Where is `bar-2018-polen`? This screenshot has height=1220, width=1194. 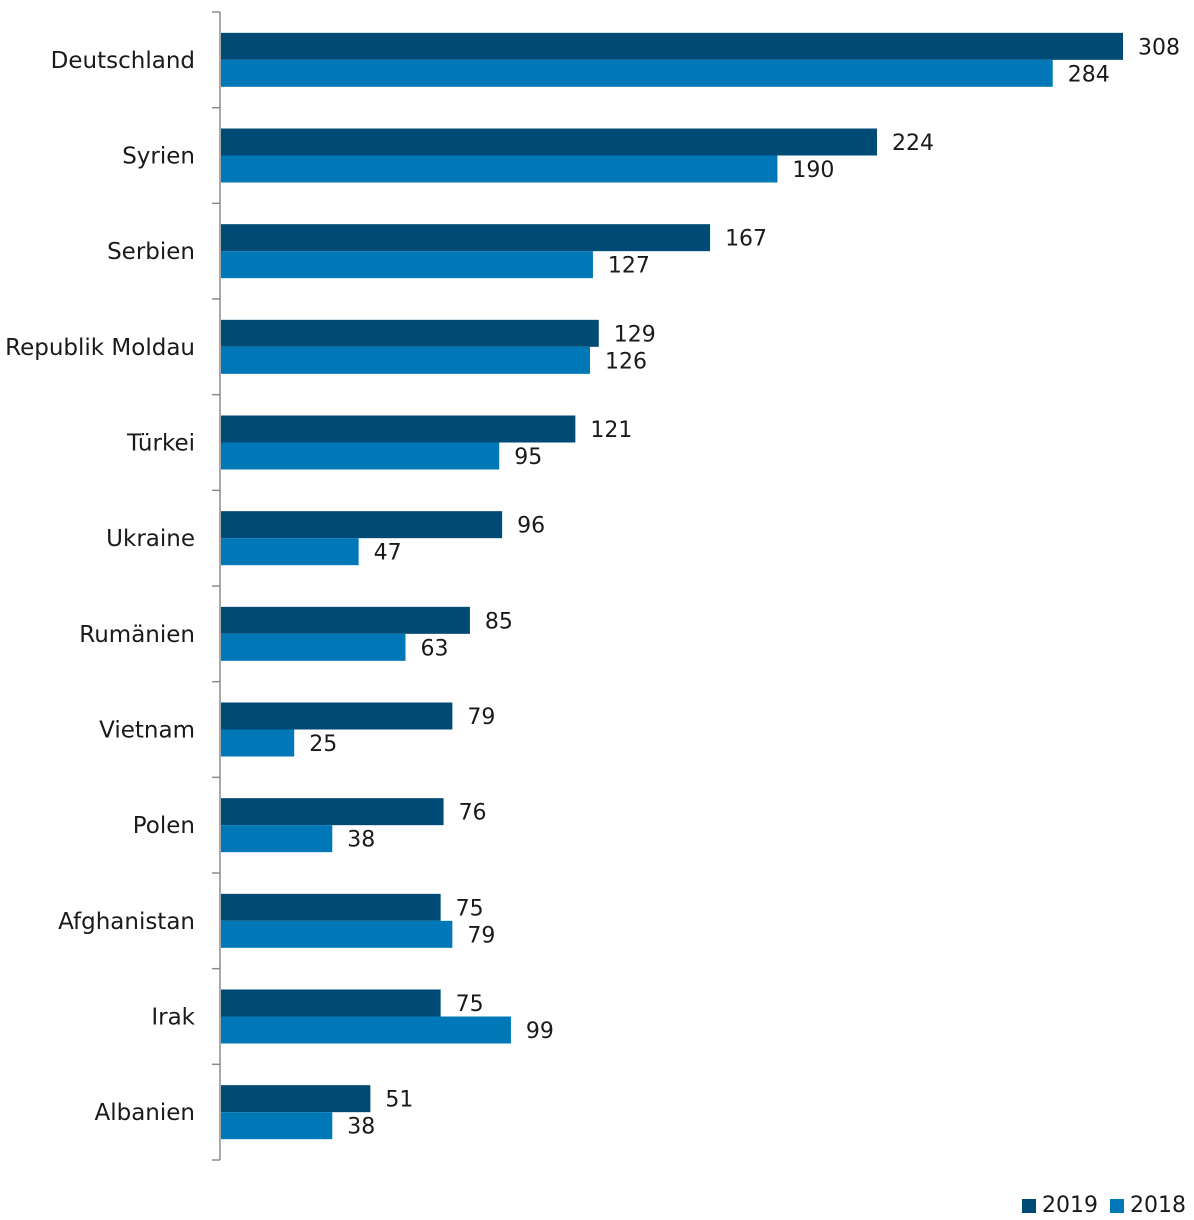 bar-2018-polen is located at coordinates (277, 839).